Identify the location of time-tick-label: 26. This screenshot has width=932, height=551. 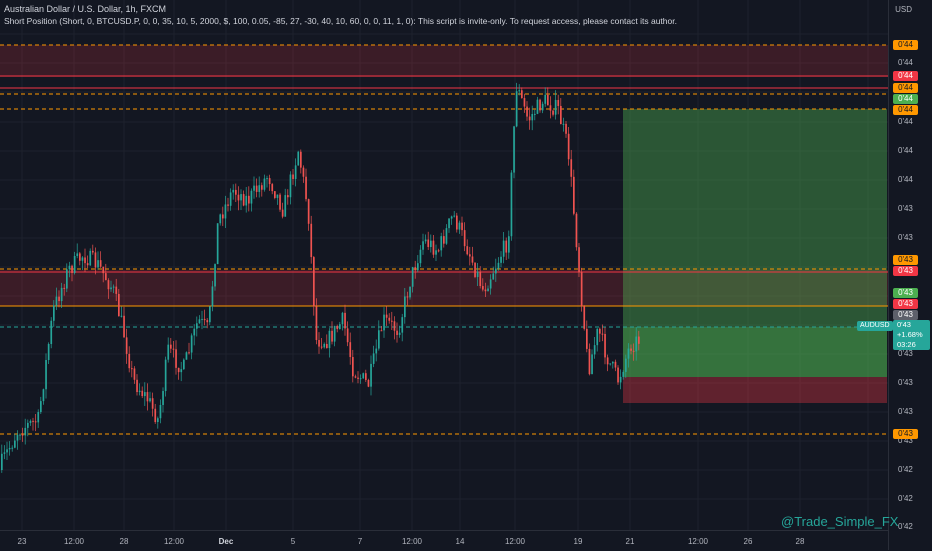
(748, 541).